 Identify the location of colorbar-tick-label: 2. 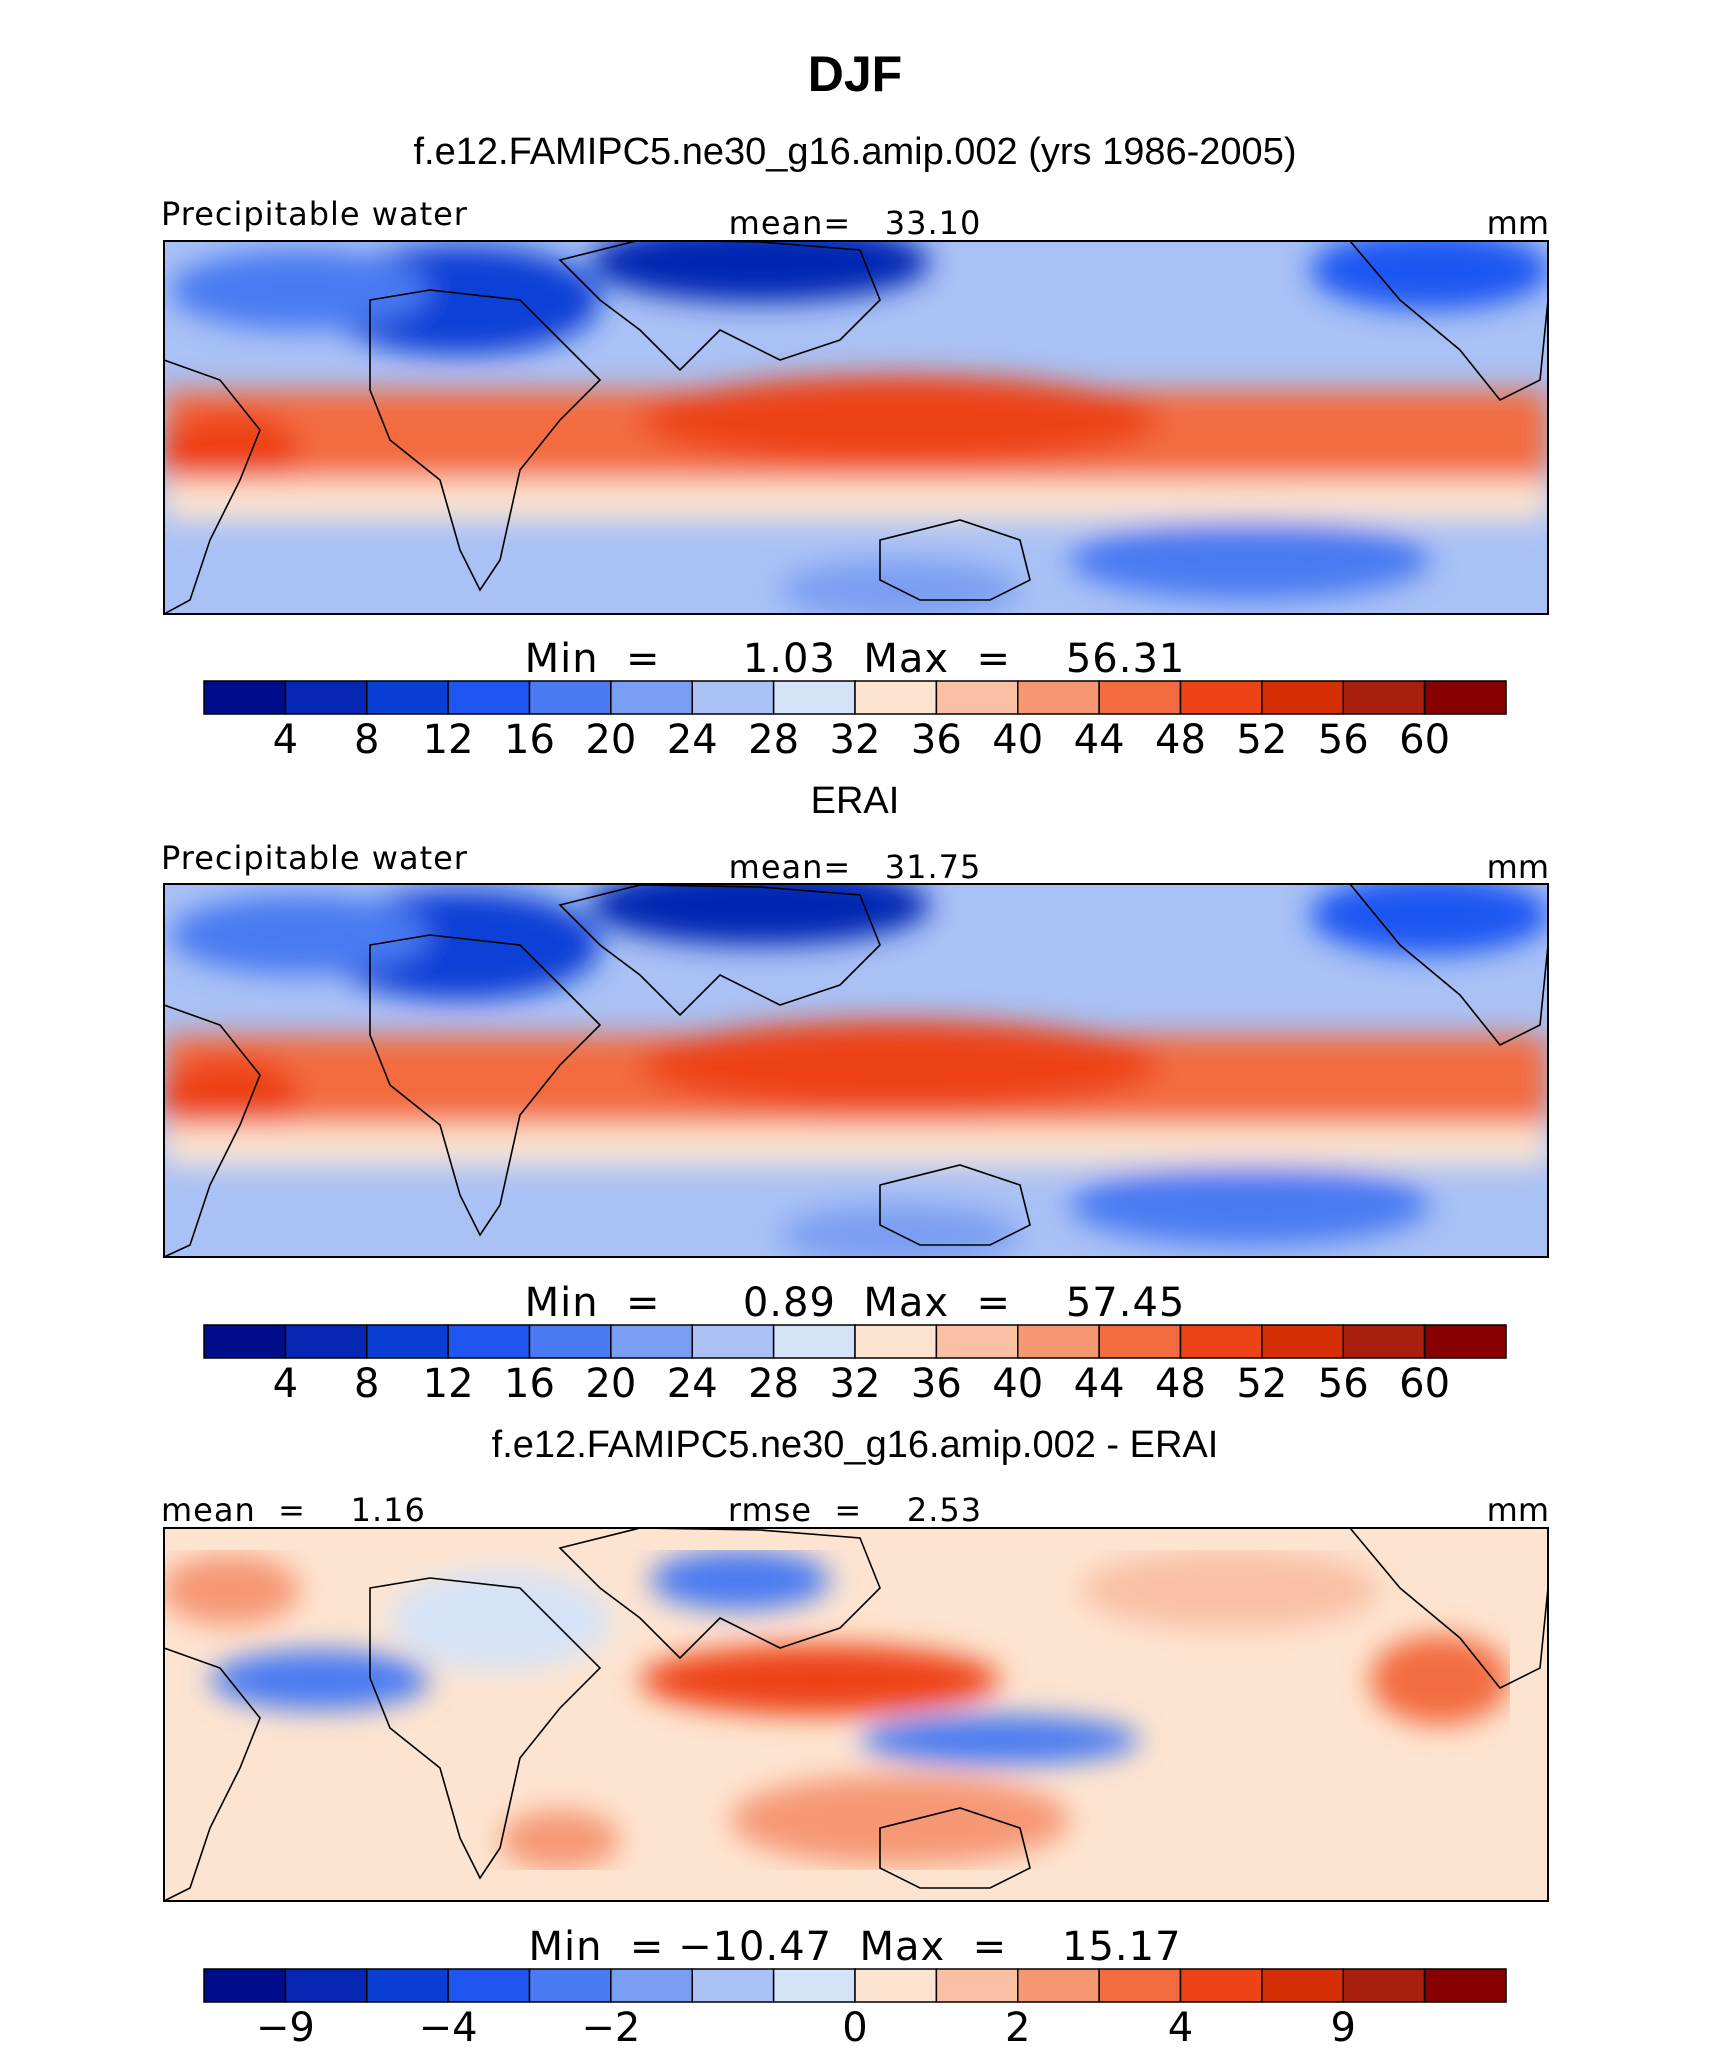
(1017, 2026).